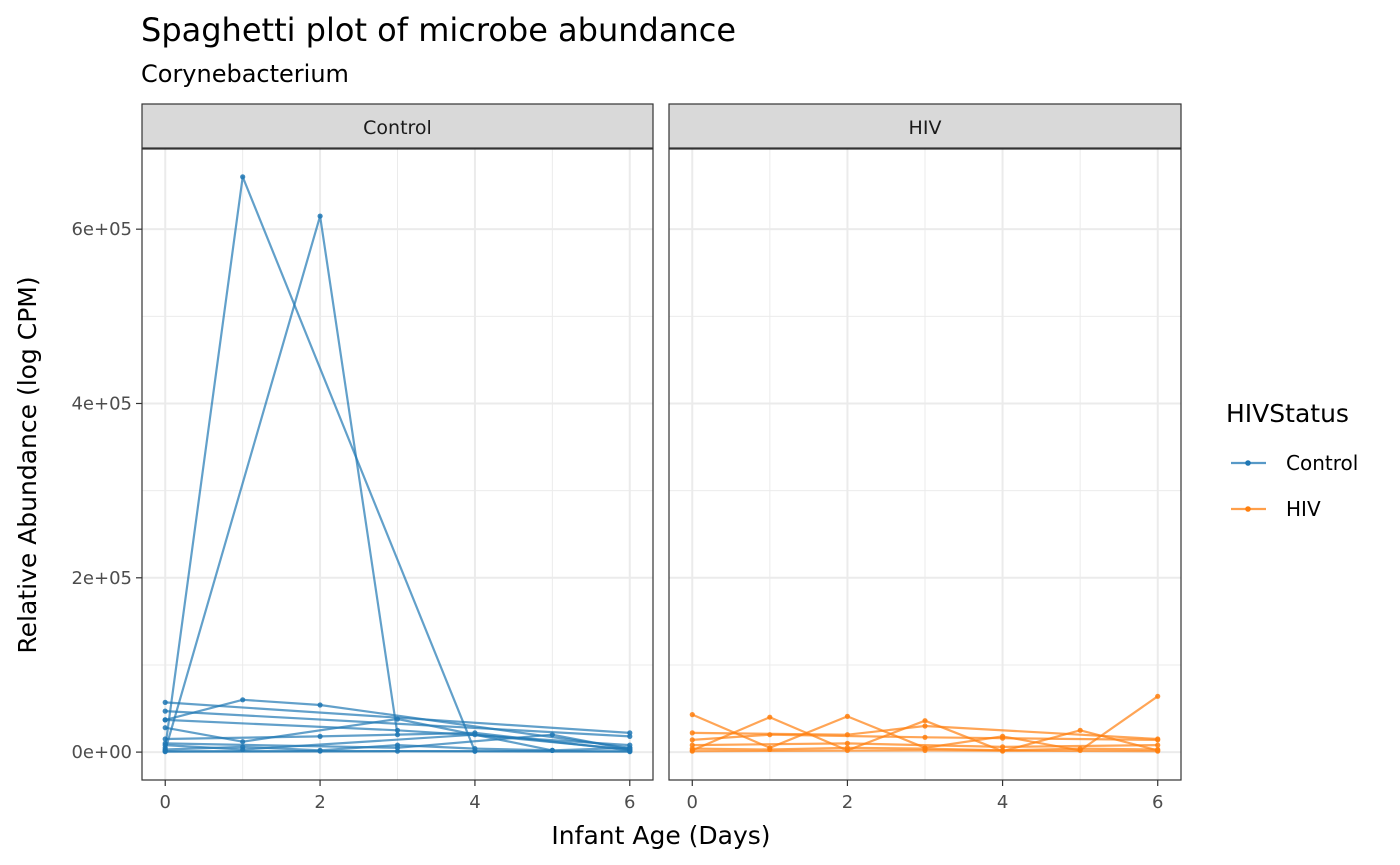 The width and height of the screenshot is (1400, 865). I want to click on chart-title: Spaghetti plot of microbe abundance, so click(438, 30).